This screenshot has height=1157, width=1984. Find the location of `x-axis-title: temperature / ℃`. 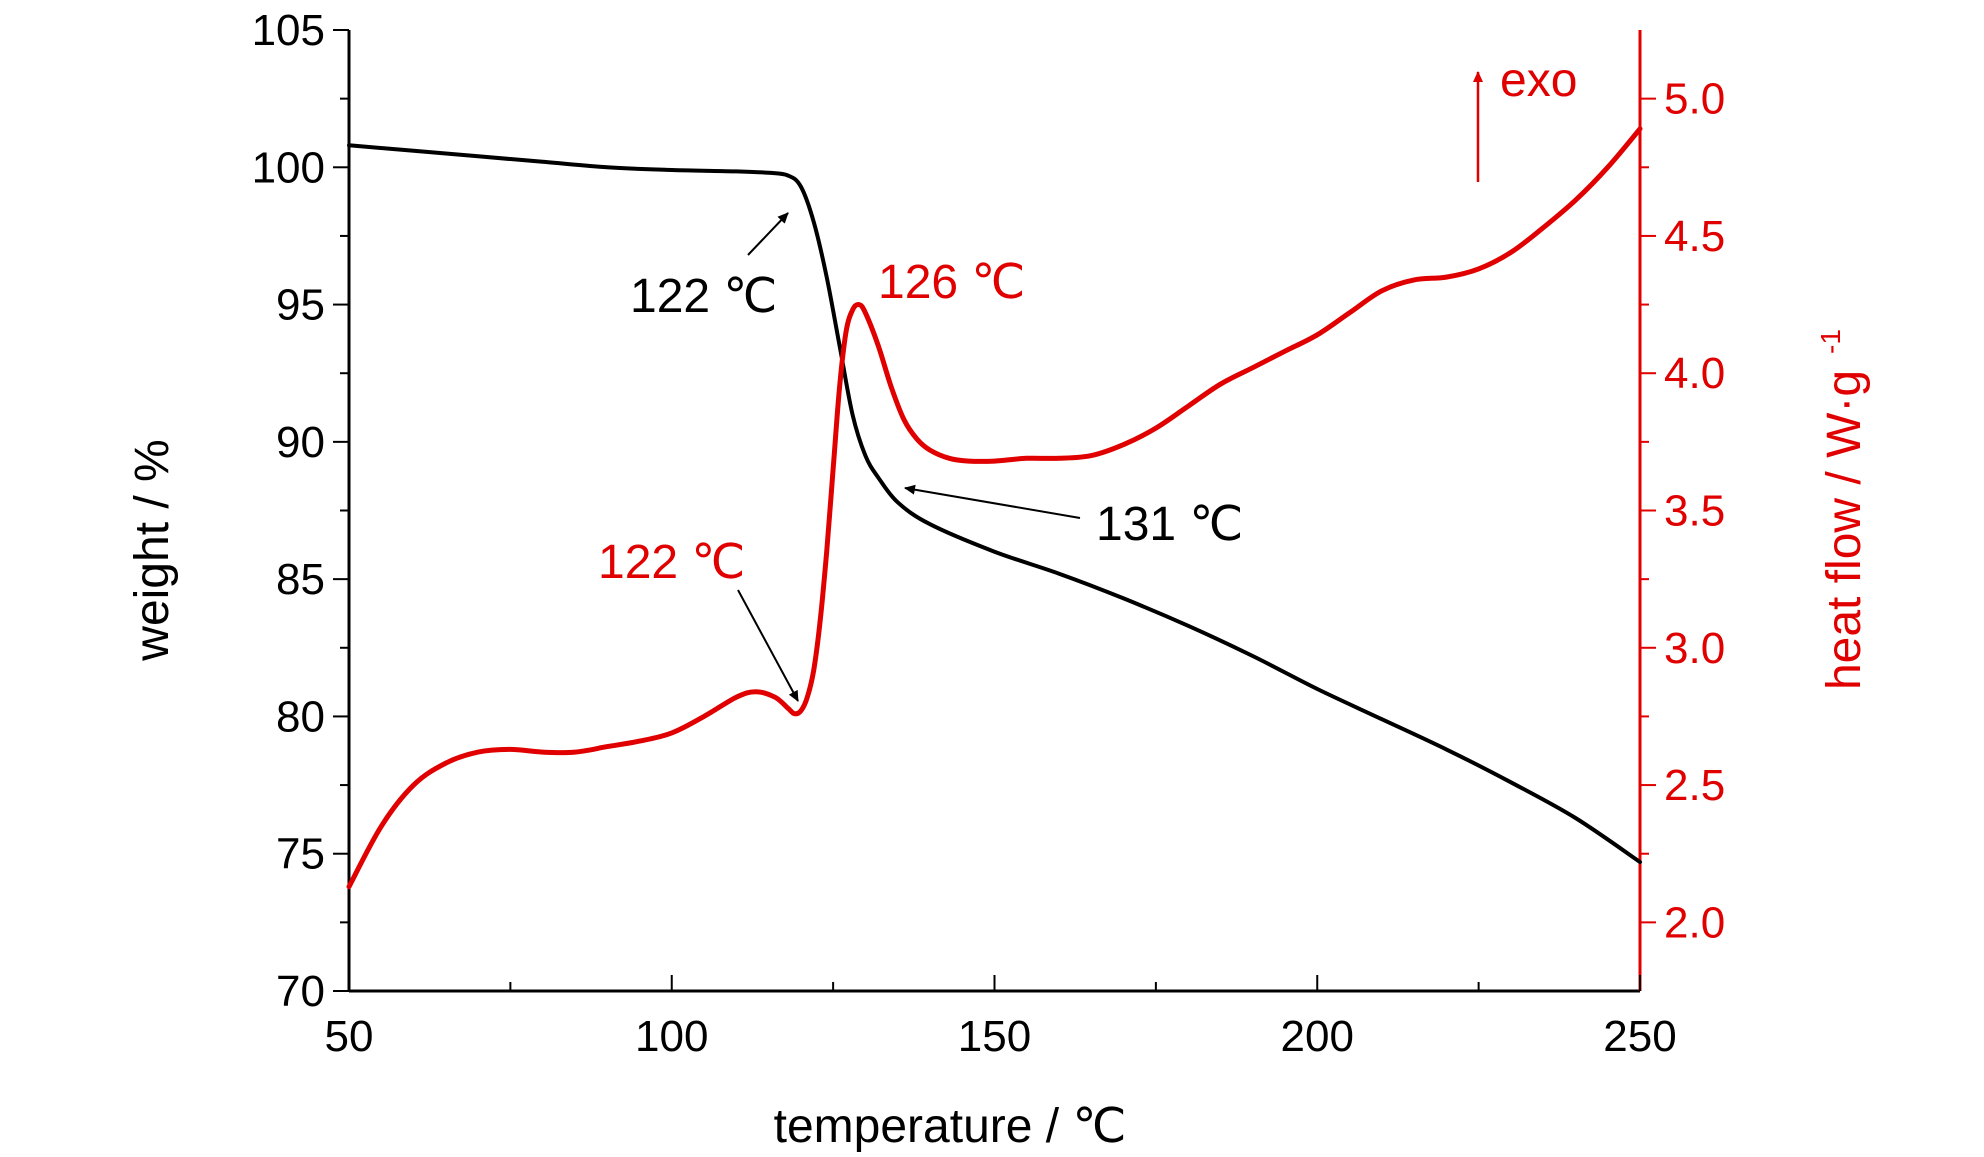

x-axis-title: temperature / ℃ is located at coordinates (950, 1126).